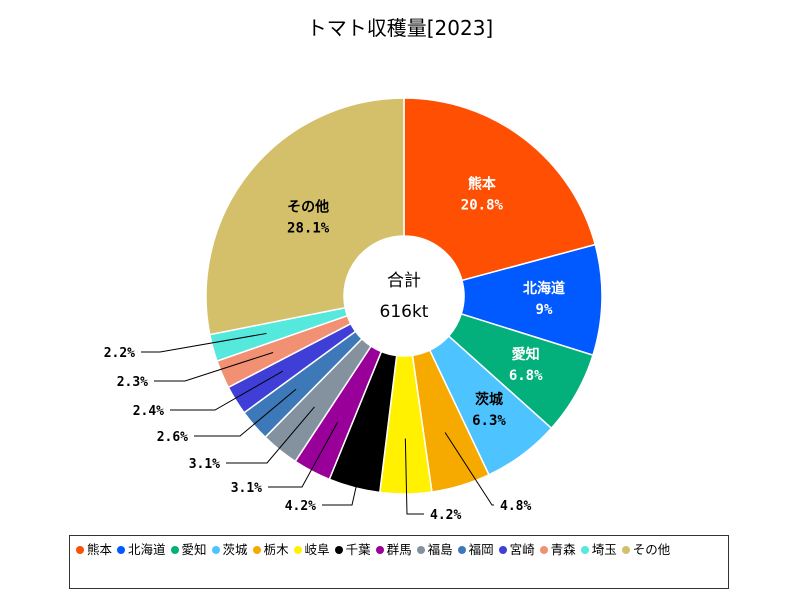  I want to click on legend-item: その他, so click(646, 550).